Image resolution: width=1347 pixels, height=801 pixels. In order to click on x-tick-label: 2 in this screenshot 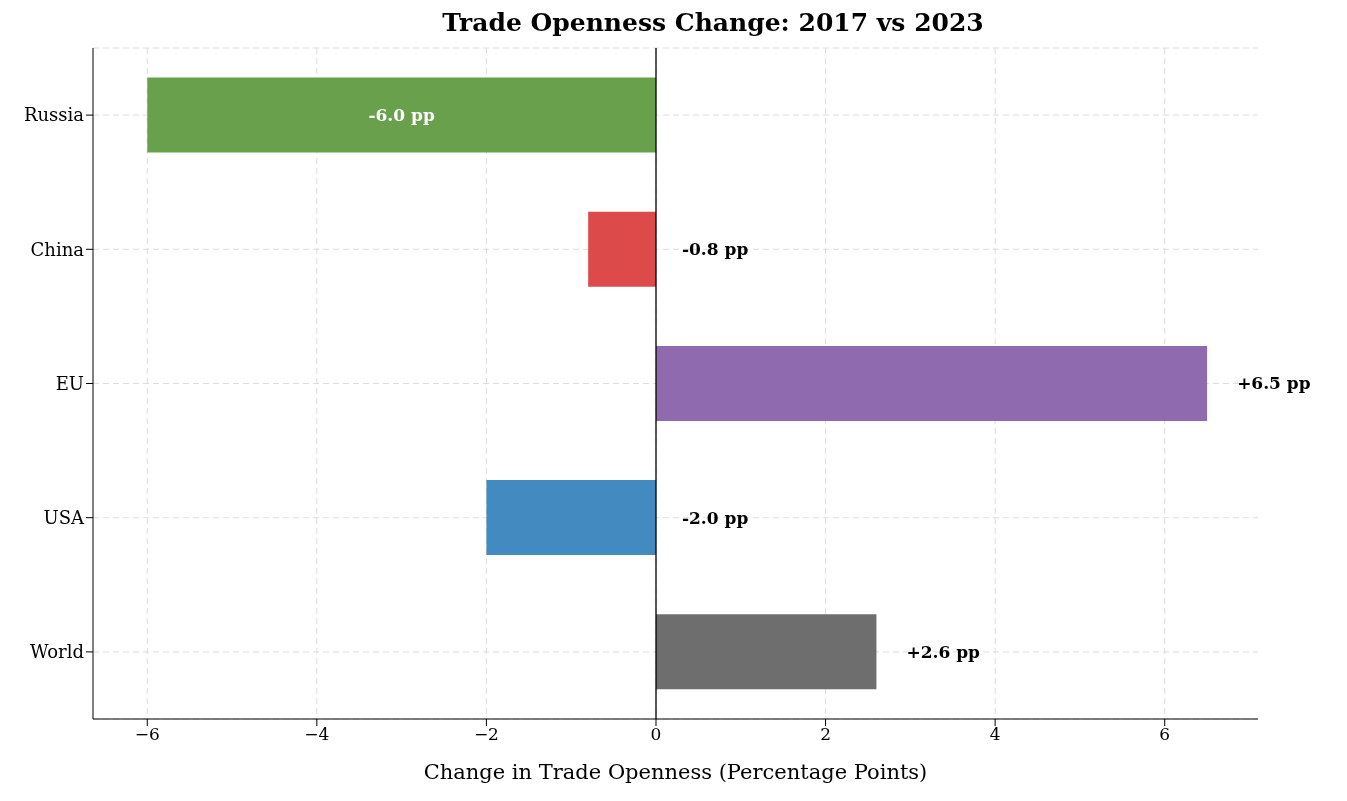, I will do `click(825, 734)`.